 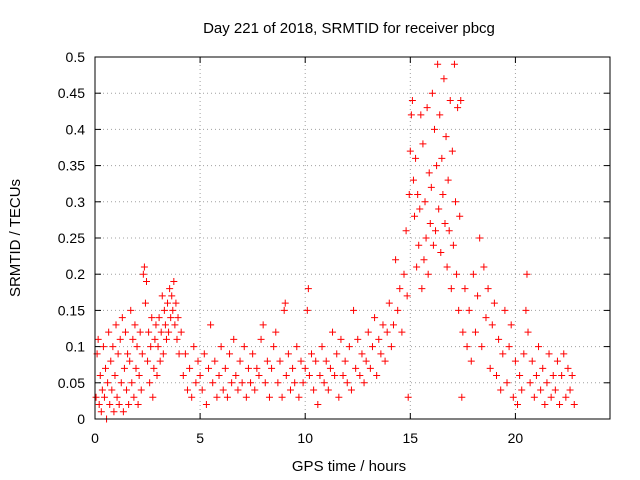 I want to click on y-tick-label: 0.5, so click(x=76, y=57).